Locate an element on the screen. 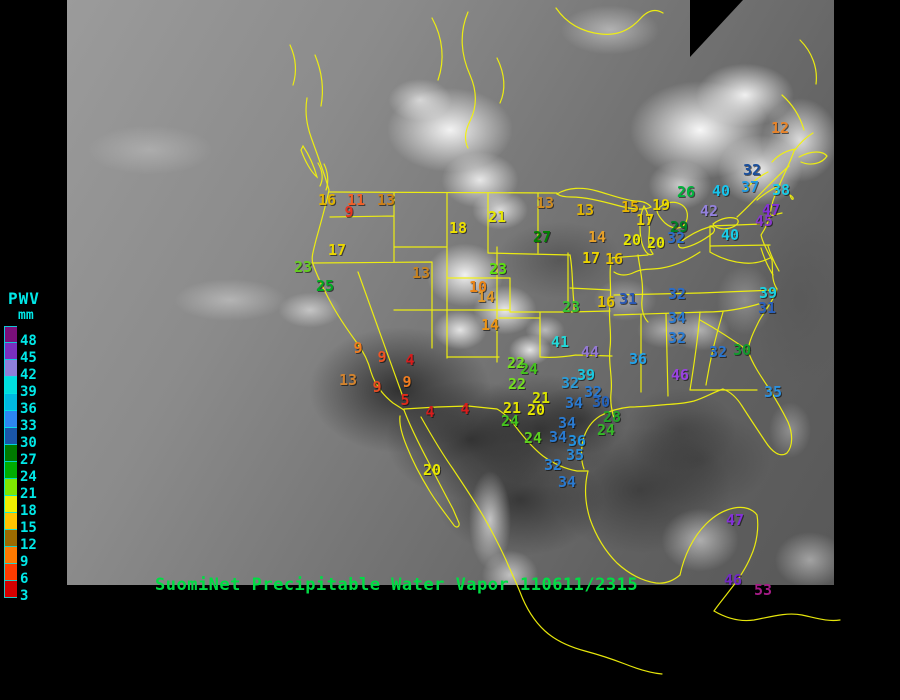  station-value: 28 is located at coordinates (612, 417).